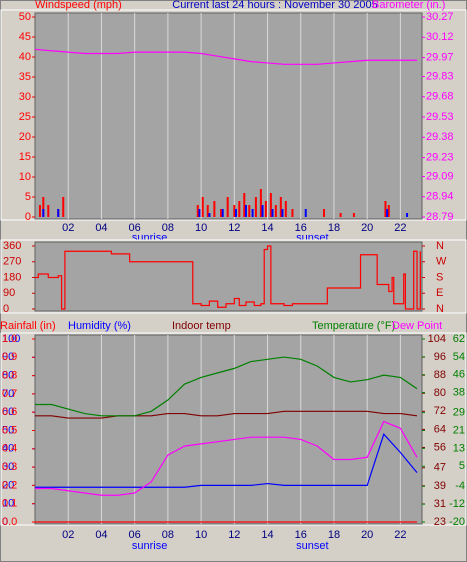 The width and height of the screenshot is (467, 562). Describe the element at coordinates (440, 447) in the screenshot. I see `y-tick-label: 56` at that location.